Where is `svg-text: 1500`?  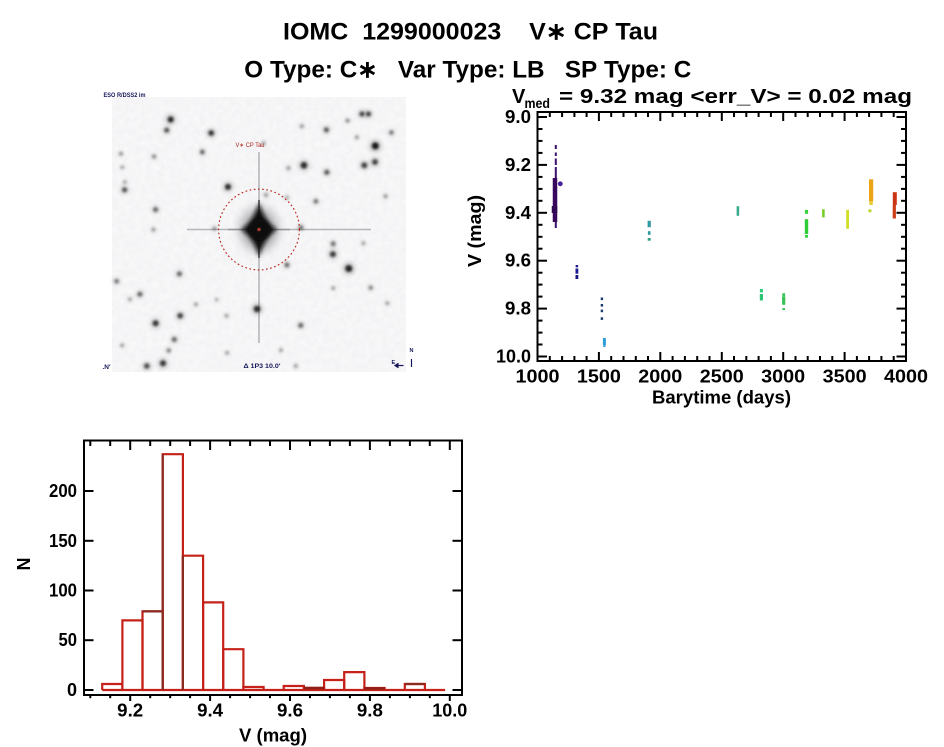
svg-text: 1500 is located at coordinates (599, 377).